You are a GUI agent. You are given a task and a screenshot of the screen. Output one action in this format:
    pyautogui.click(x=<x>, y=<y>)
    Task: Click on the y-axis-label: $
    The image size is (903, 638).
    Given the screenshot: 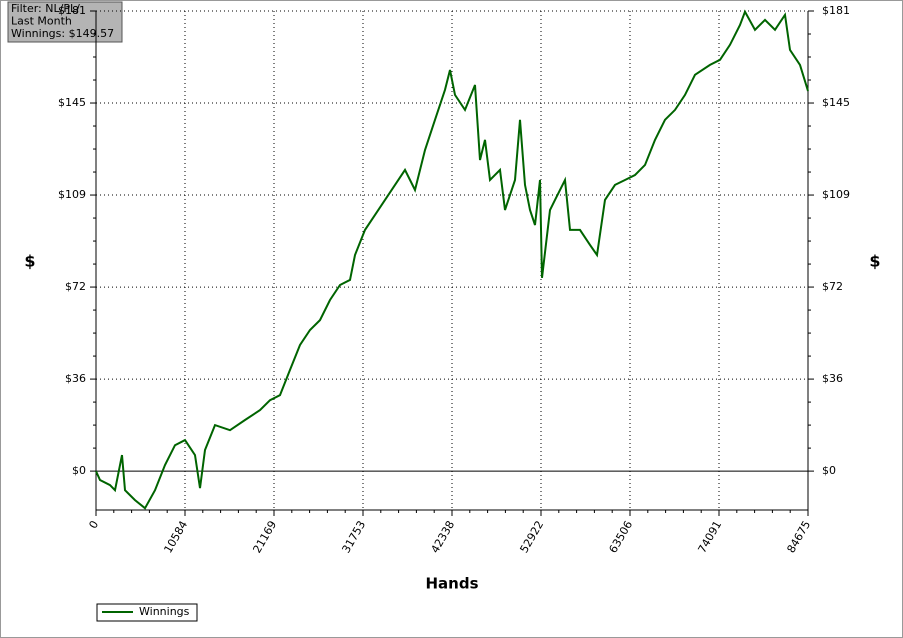 What is the action you would take?
    pyautogui.click(x=29, y=261)
    